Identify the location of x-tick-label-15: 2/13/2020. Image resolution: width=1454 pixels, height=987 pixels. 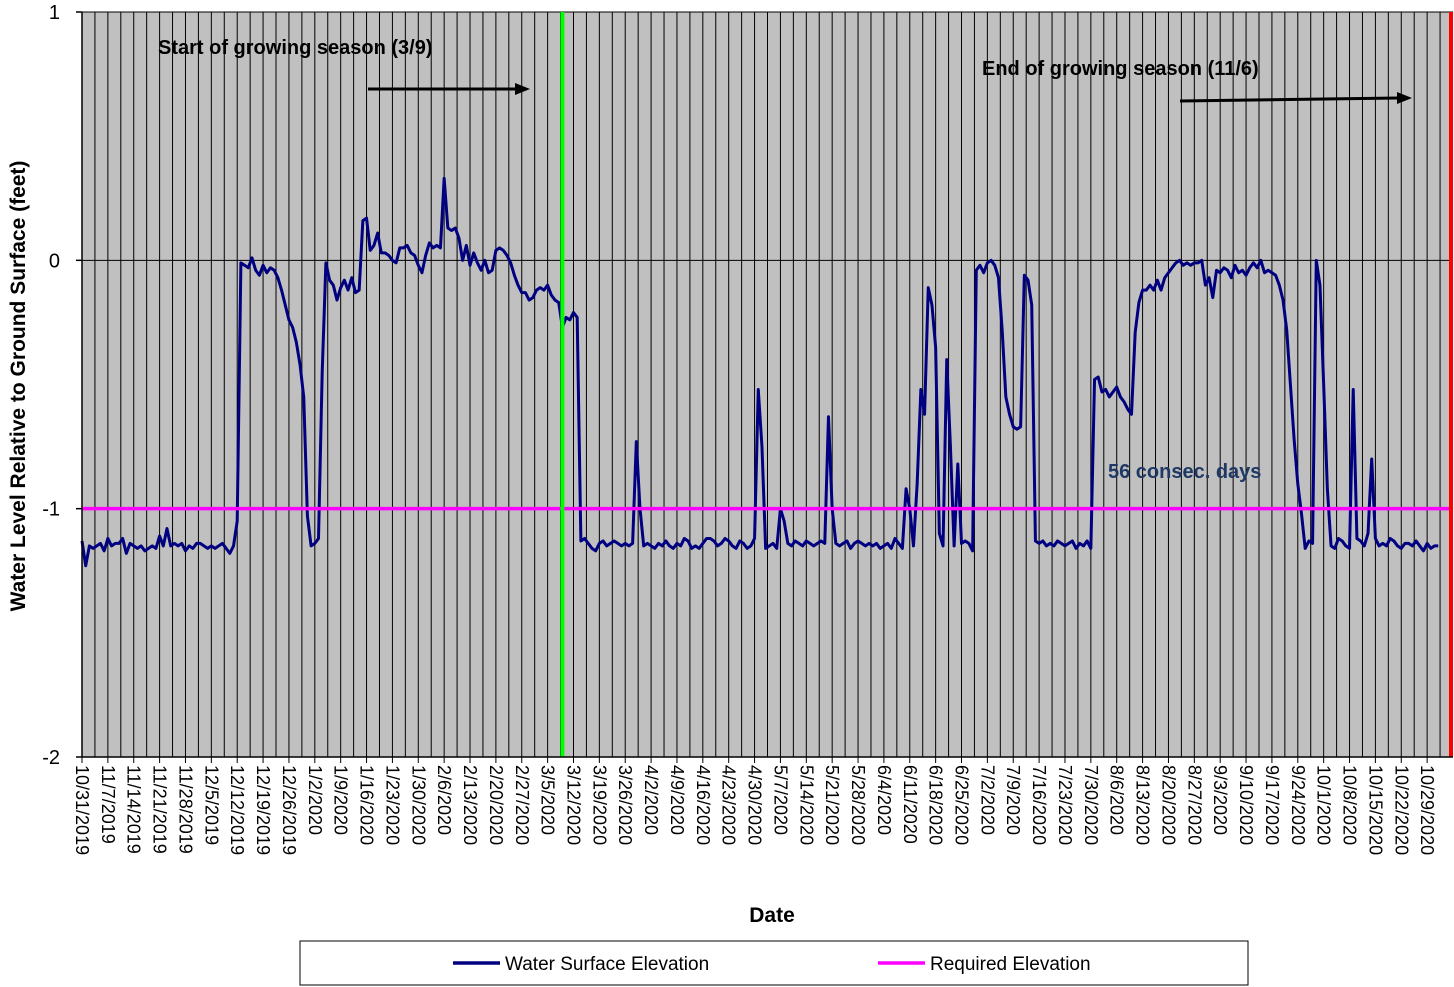
(470, 805).